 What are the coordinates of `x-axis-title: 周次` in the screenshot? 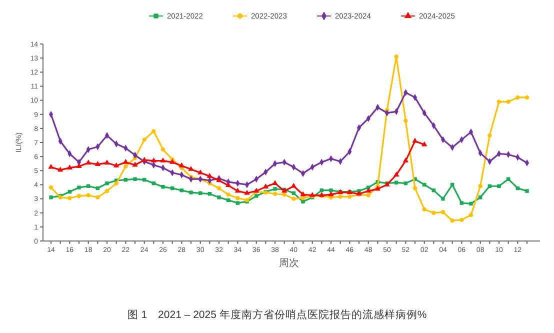 It's located at (289, 263).